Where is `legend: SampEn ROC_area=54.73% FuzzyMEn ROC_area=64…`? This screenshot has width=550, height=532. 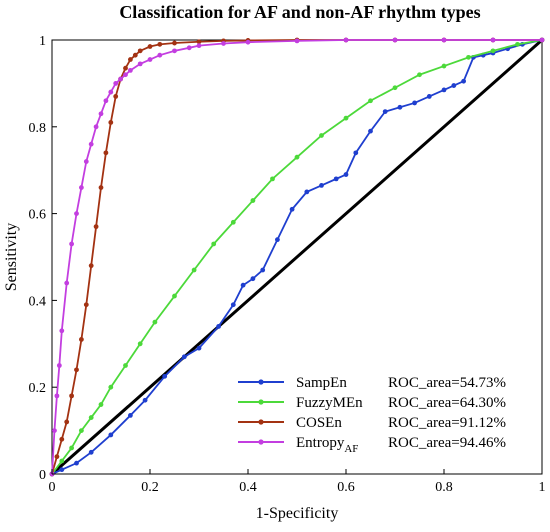 legend: SampEn ROC_area=54.73% FuzzyMEn ROC_area=64… is located at coordinates (372, 415).